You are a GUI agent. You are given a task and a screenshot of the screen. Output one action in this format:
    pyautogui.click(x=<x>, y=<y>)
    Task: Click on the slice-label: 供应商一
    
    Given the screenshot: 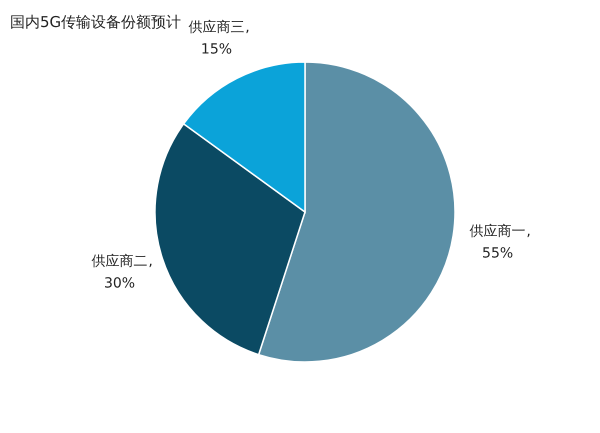 What is the action you would take?
    pyautogui.click(x=498, y=232)
    